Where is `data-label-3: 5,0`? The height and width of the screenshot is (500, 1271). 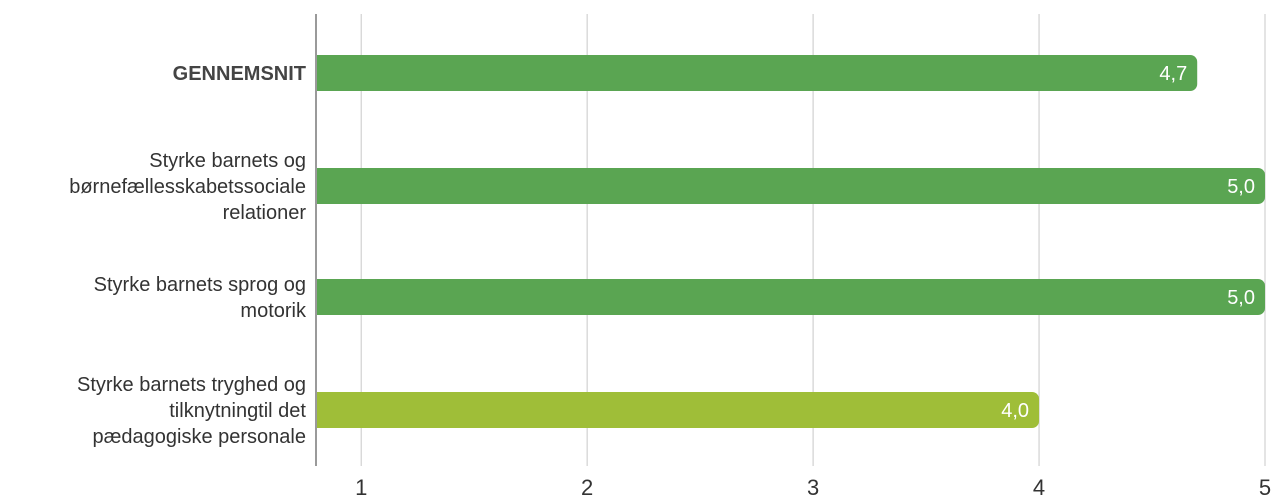 data-label-3: 5,0 is located at coordinates (1241, 298).